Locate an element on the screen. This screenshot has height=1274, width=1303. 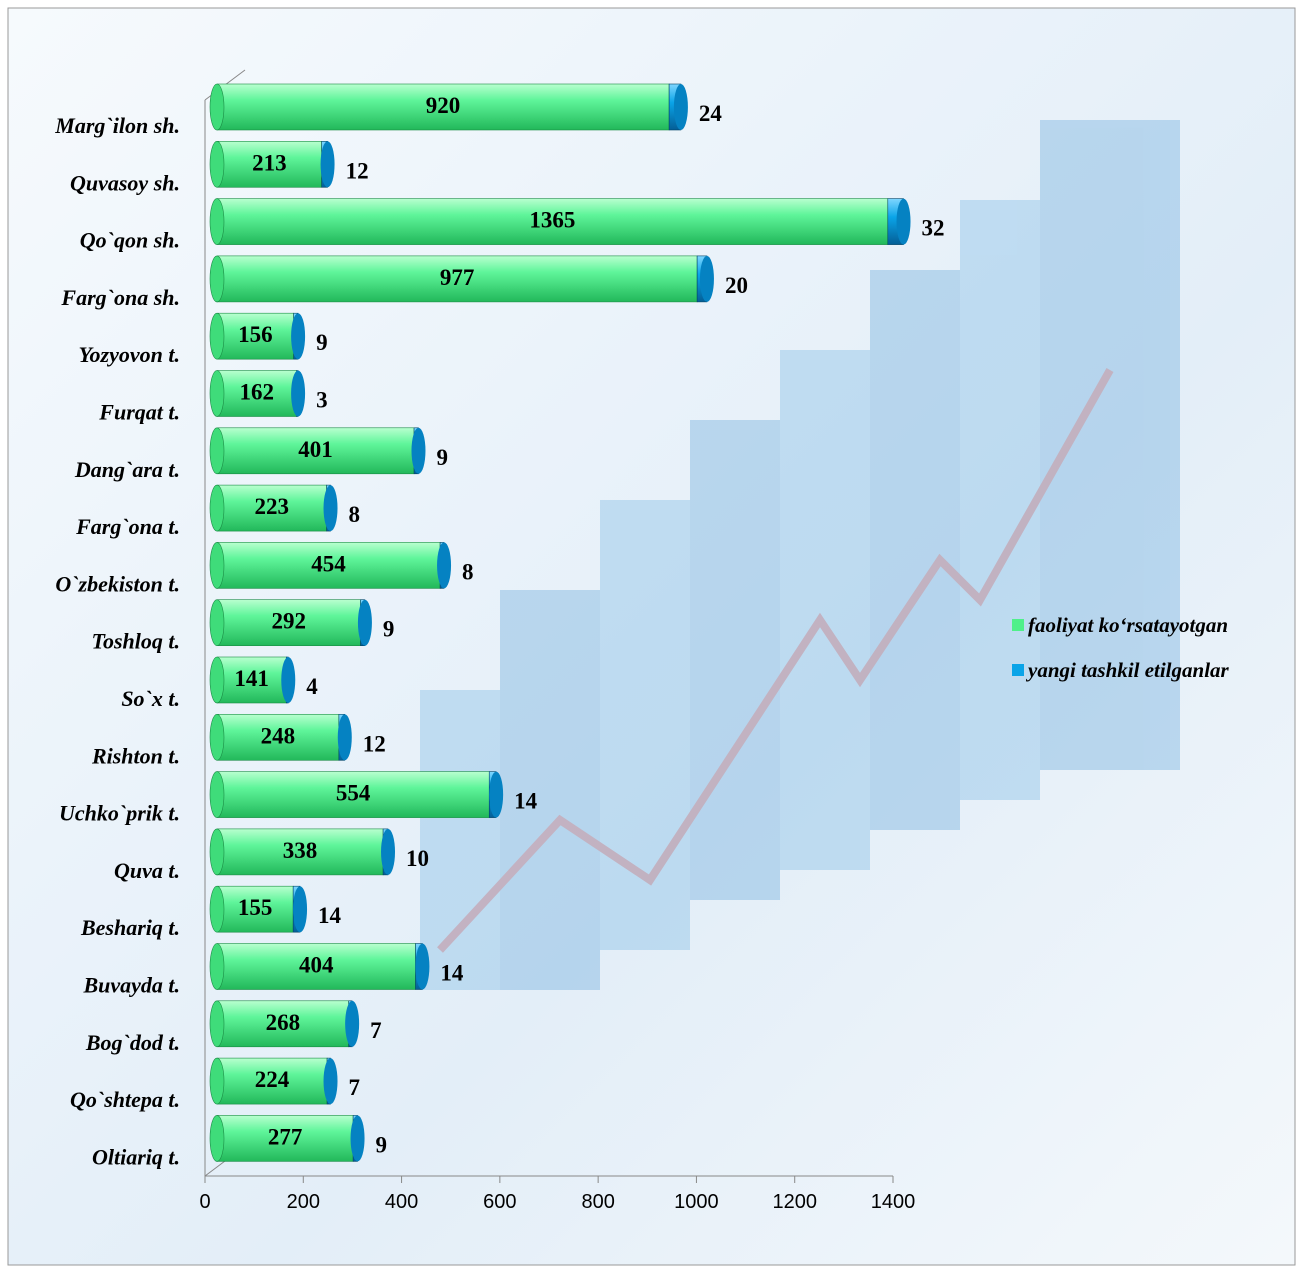
category-label: Quvasoy sh. is located at coordinates (125, 182).